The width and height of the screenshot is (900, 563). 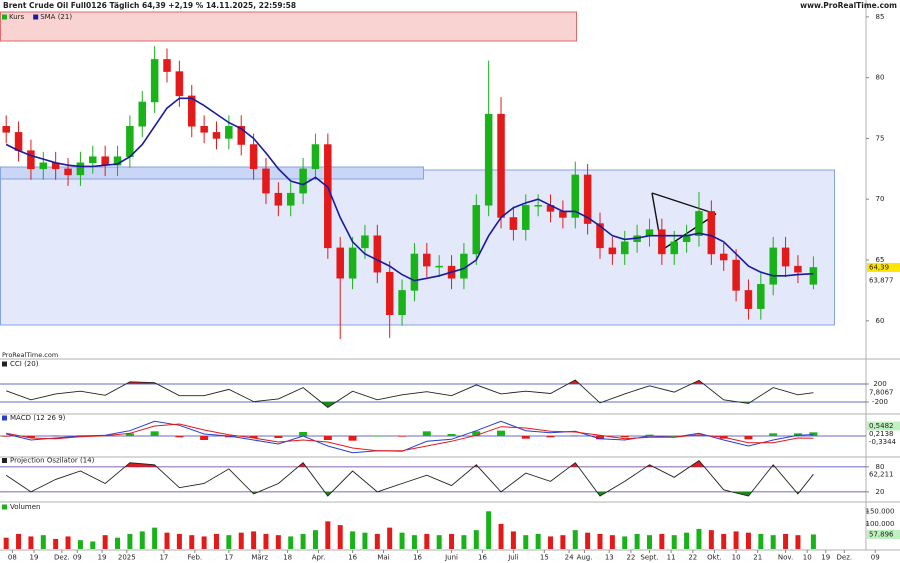 What do you see at coordinates (880, 524) in the screenshot?
I see `y-tick-label: 100.000` at bounding box center [880, 524].